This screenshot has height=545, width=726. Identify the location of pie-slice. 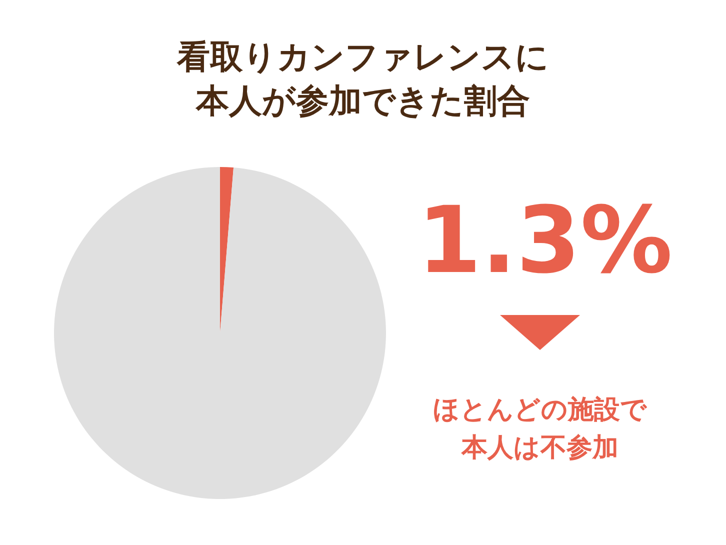
(227, 250).